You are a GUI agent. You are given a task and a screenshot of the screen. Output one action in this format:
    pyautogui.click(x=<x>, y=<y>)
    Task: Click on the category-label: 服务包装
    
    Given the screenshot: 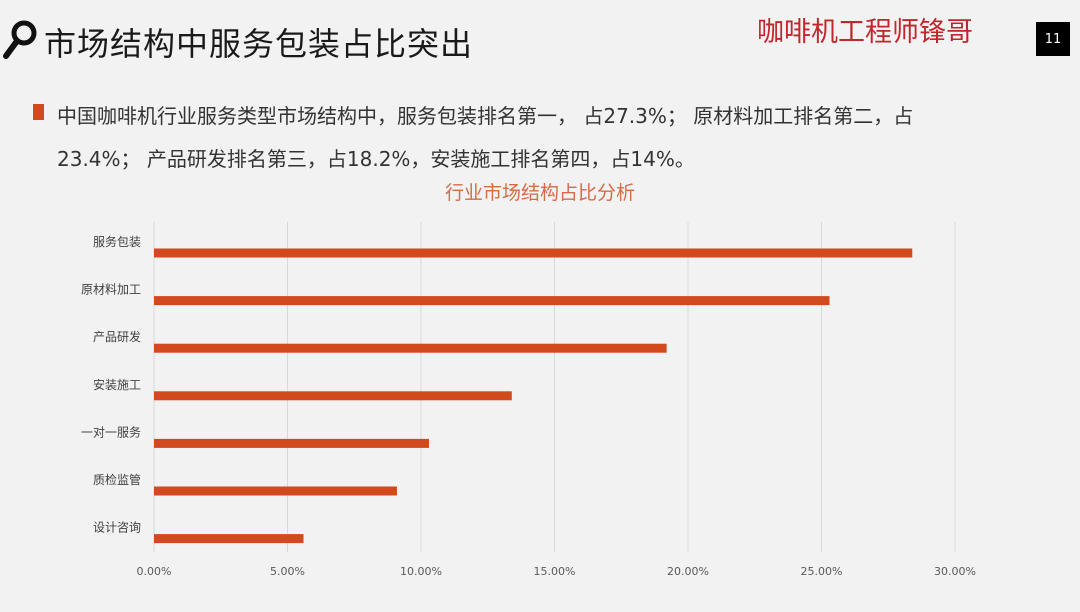 What is the action you would take?
    pyautogui.click(x=117, y=241)
    